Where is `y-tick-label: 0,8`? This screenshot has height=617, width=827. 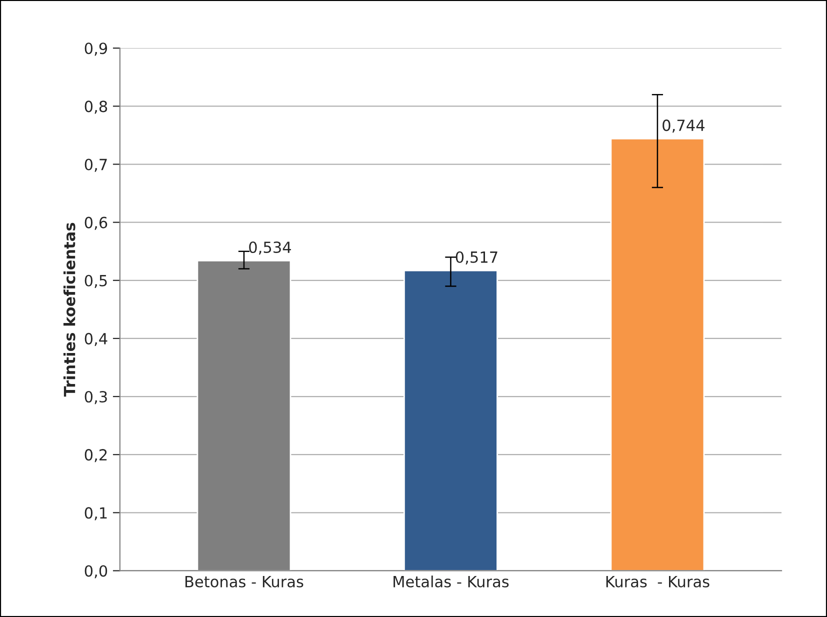
y-tick-label: 0,8 is located at coordinates (96, 107).